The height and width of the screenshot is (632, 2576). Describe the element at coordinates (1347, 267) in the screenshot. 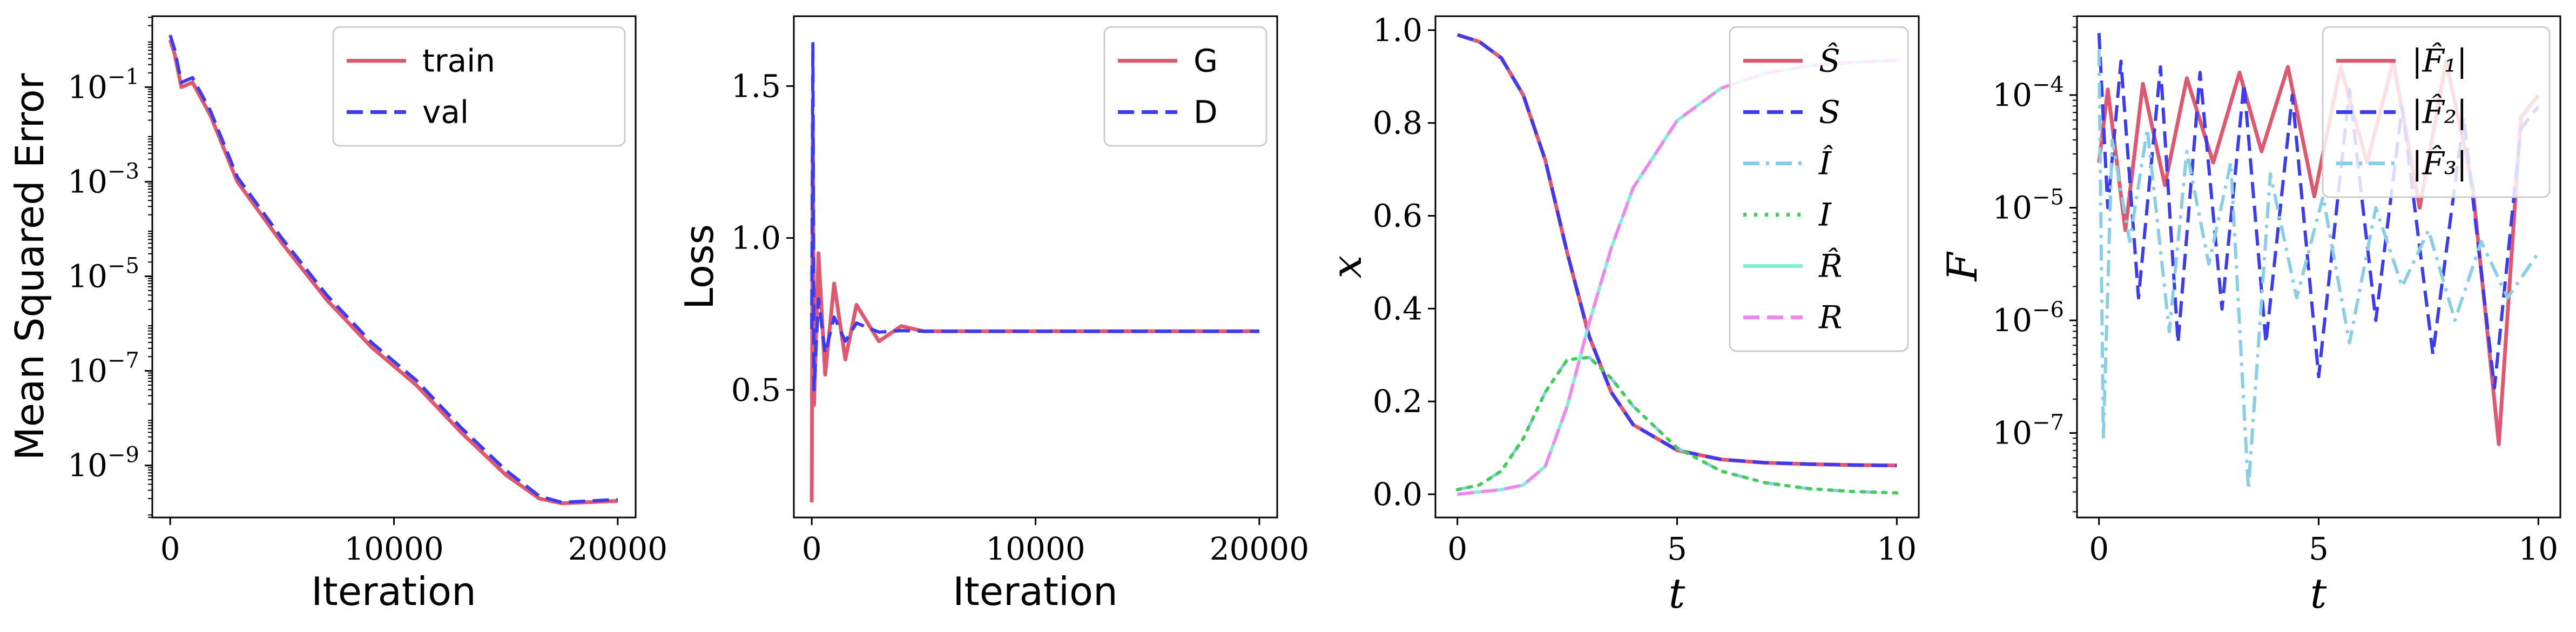

I see `y-axis-label: x` at that location.